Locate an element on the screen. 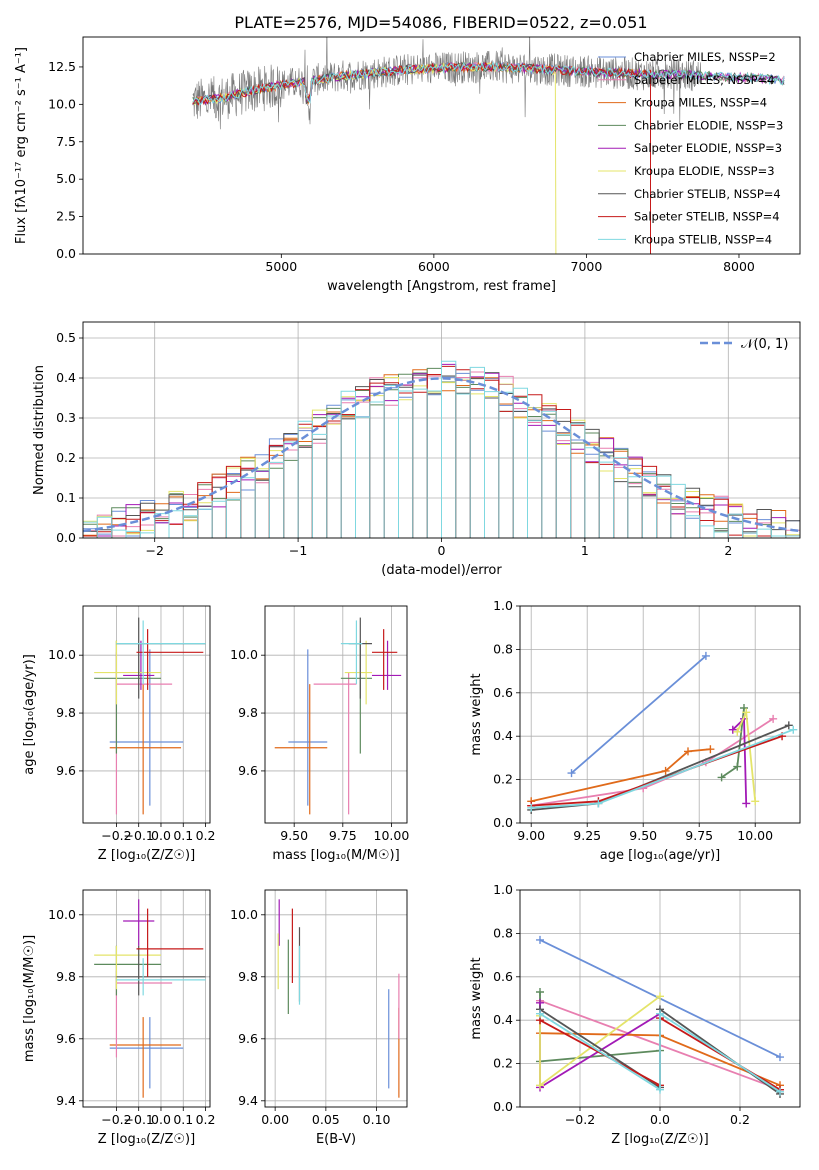 Image resolution: width=819 pixels, height=1170 pixels. x-axis-label: E(B-V) is located at coordinates (336, 1139).